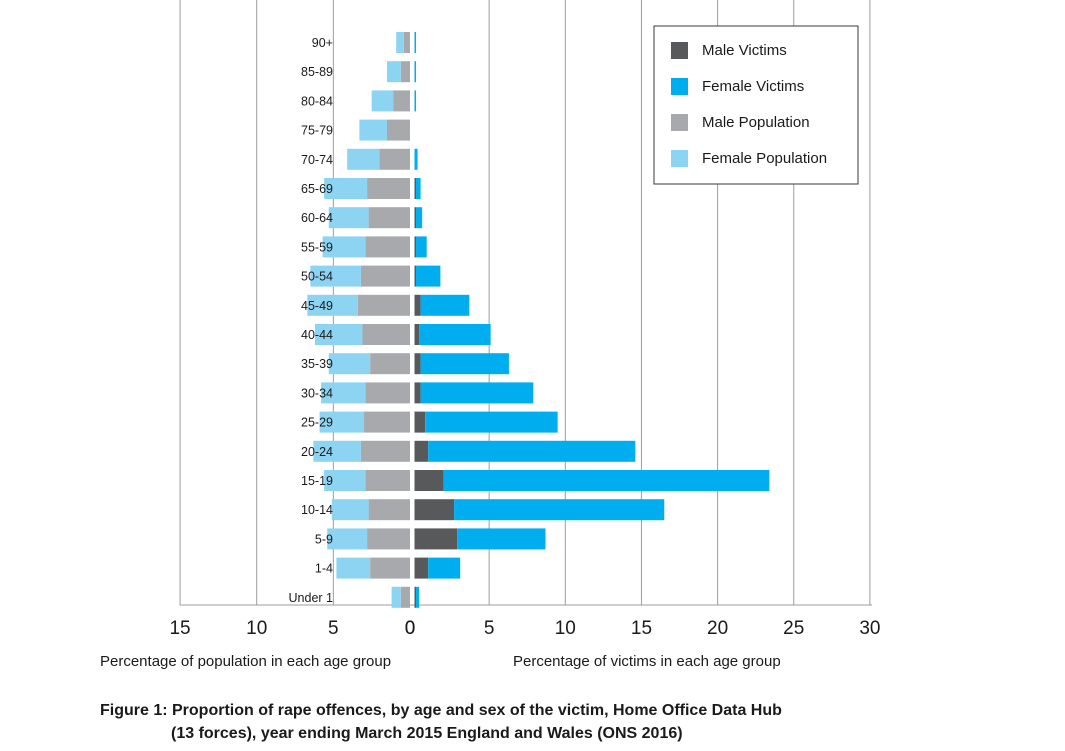 The image size is (1065, 751). I want to click on age-label-40-44: 40-44, so click(317, 335).